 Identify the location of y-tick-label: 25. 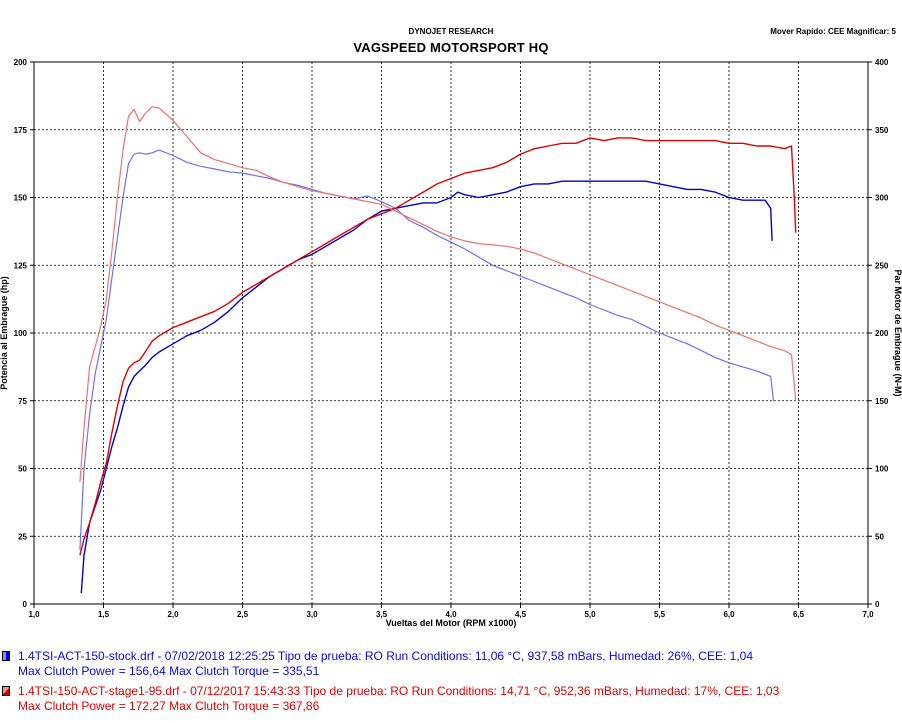
(22, 536).